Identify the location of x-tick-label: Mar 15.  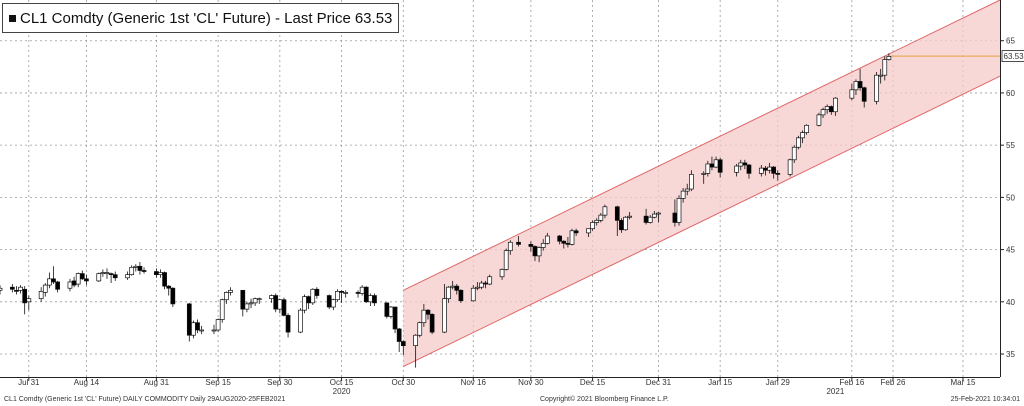
(963, 382).